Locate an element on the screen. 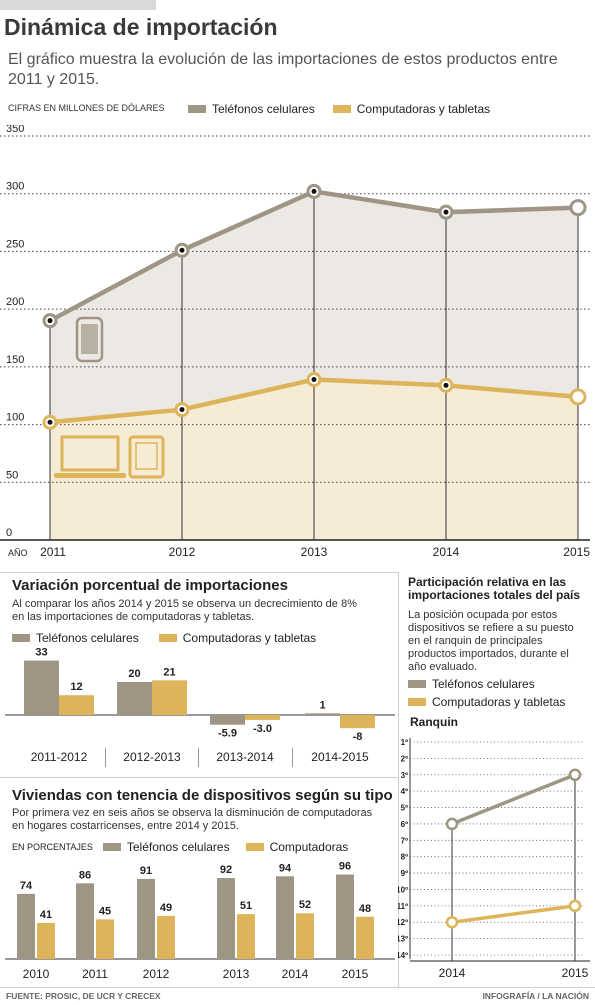 The height and width of the screenshot is (1005, 595). bar-value-label: 41 is located at coordinates (46, 915).